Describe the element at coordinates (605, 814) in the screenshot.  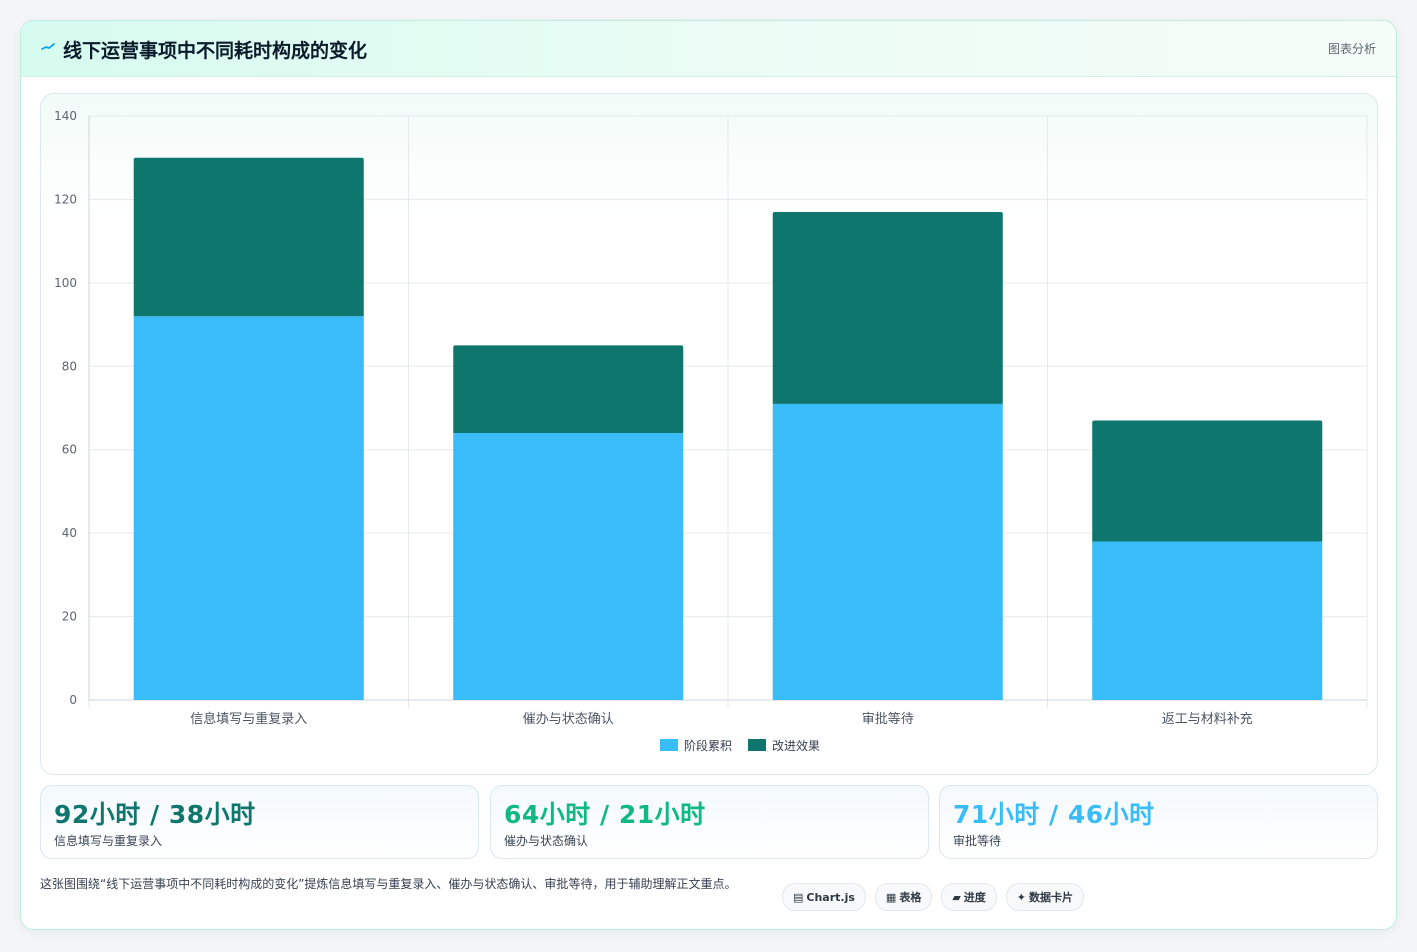
I see `kpi-value: 64小时 / 21小时` at that location.